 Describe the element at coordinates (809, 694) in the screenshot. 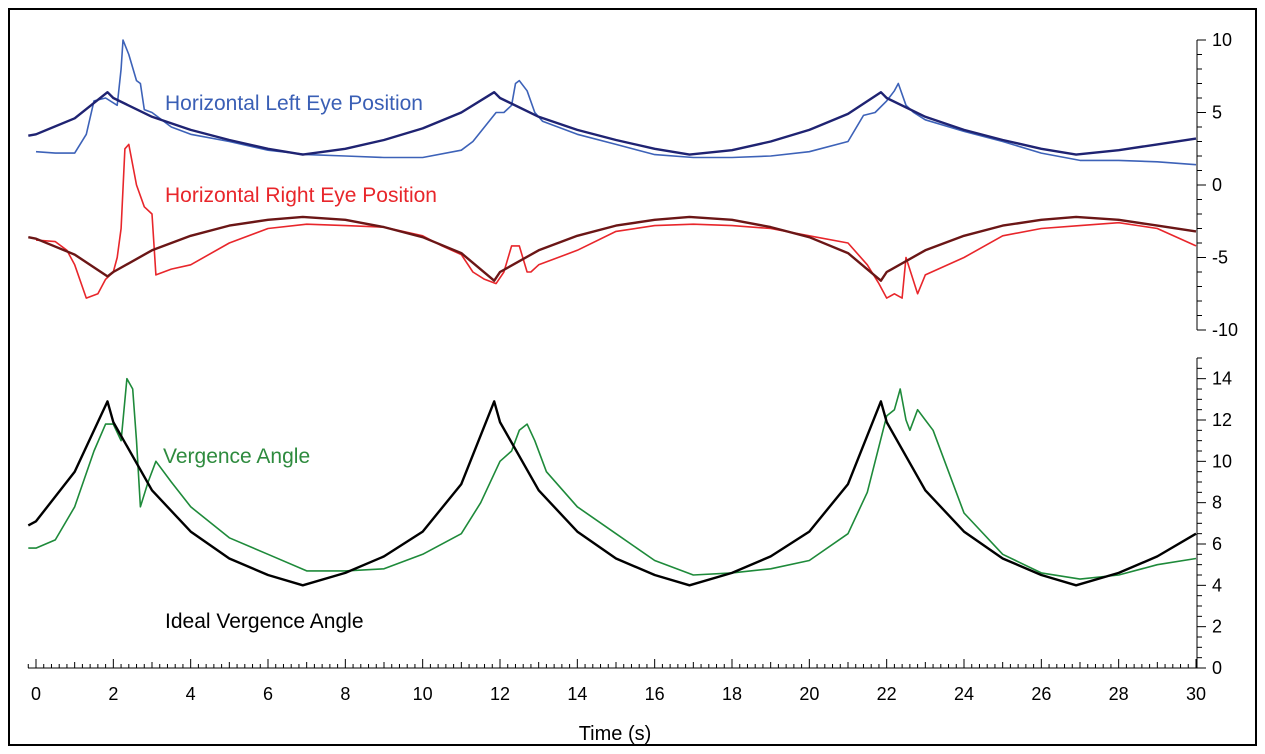

I see `x-tick-label: 20` at that location.